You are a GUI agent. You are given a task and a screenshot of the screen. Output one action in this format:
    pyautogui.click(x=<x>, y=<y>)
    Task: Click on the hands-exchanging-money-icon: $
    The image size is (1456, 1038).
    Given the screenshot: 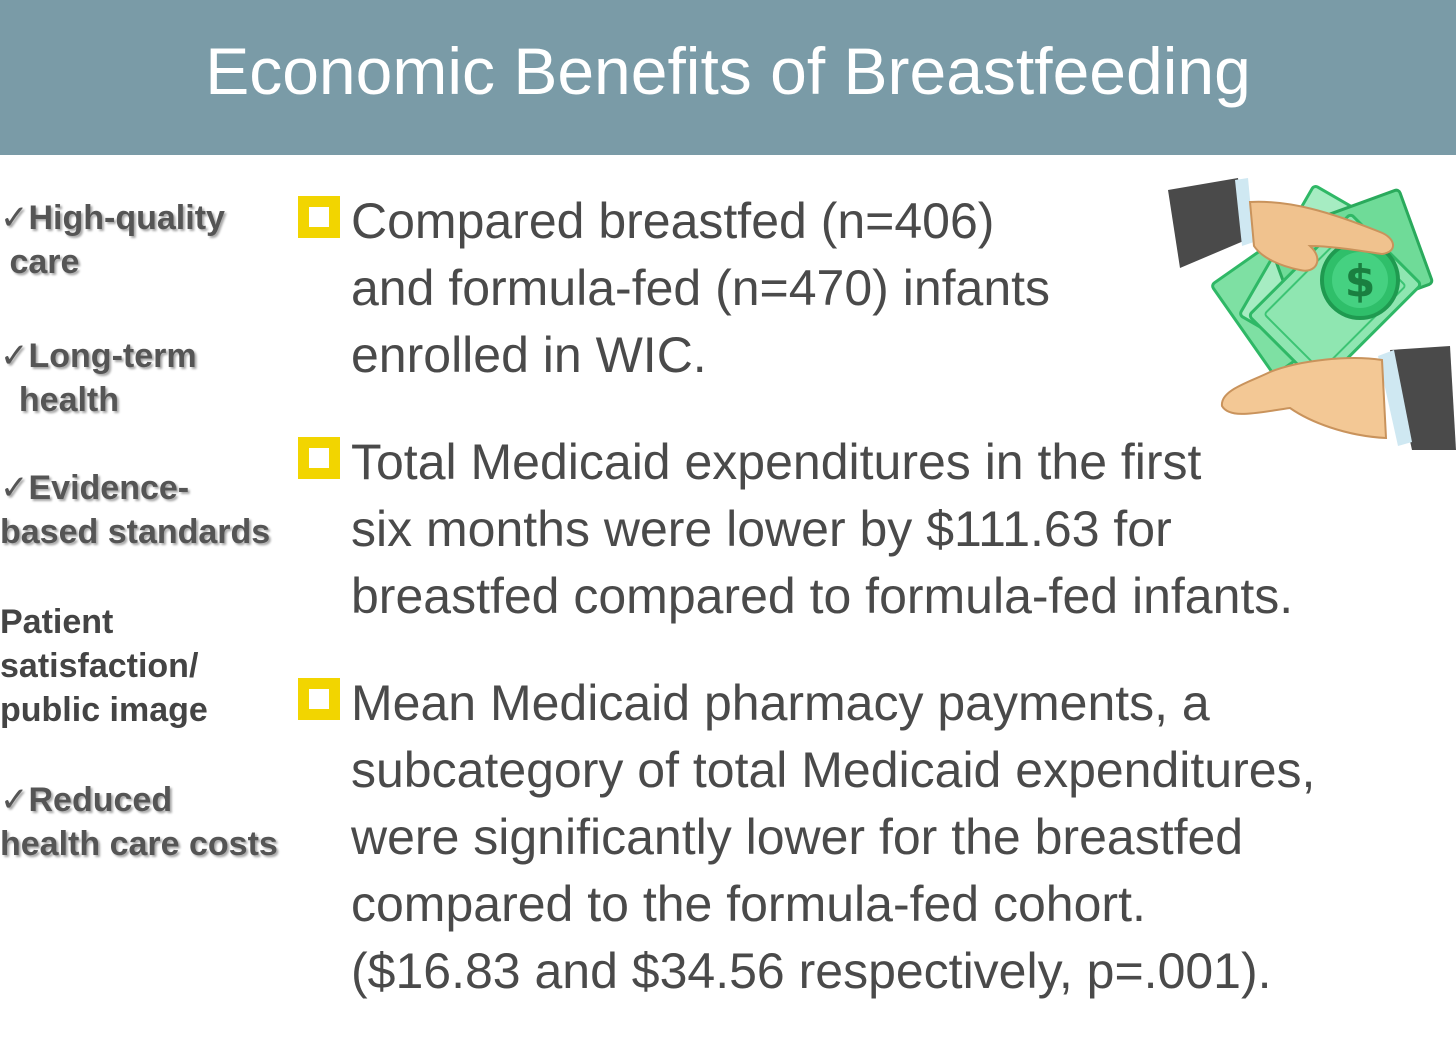 What is the action you would take?
    pyautogui.click(x=1303, y=305)
    